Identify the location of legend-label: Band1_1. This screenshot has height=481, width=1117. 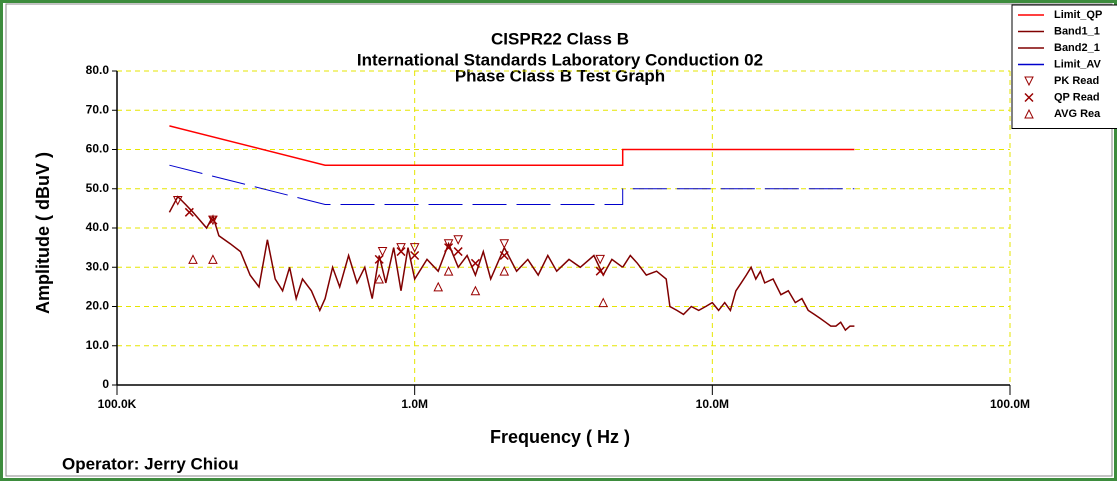
(1077, 31).